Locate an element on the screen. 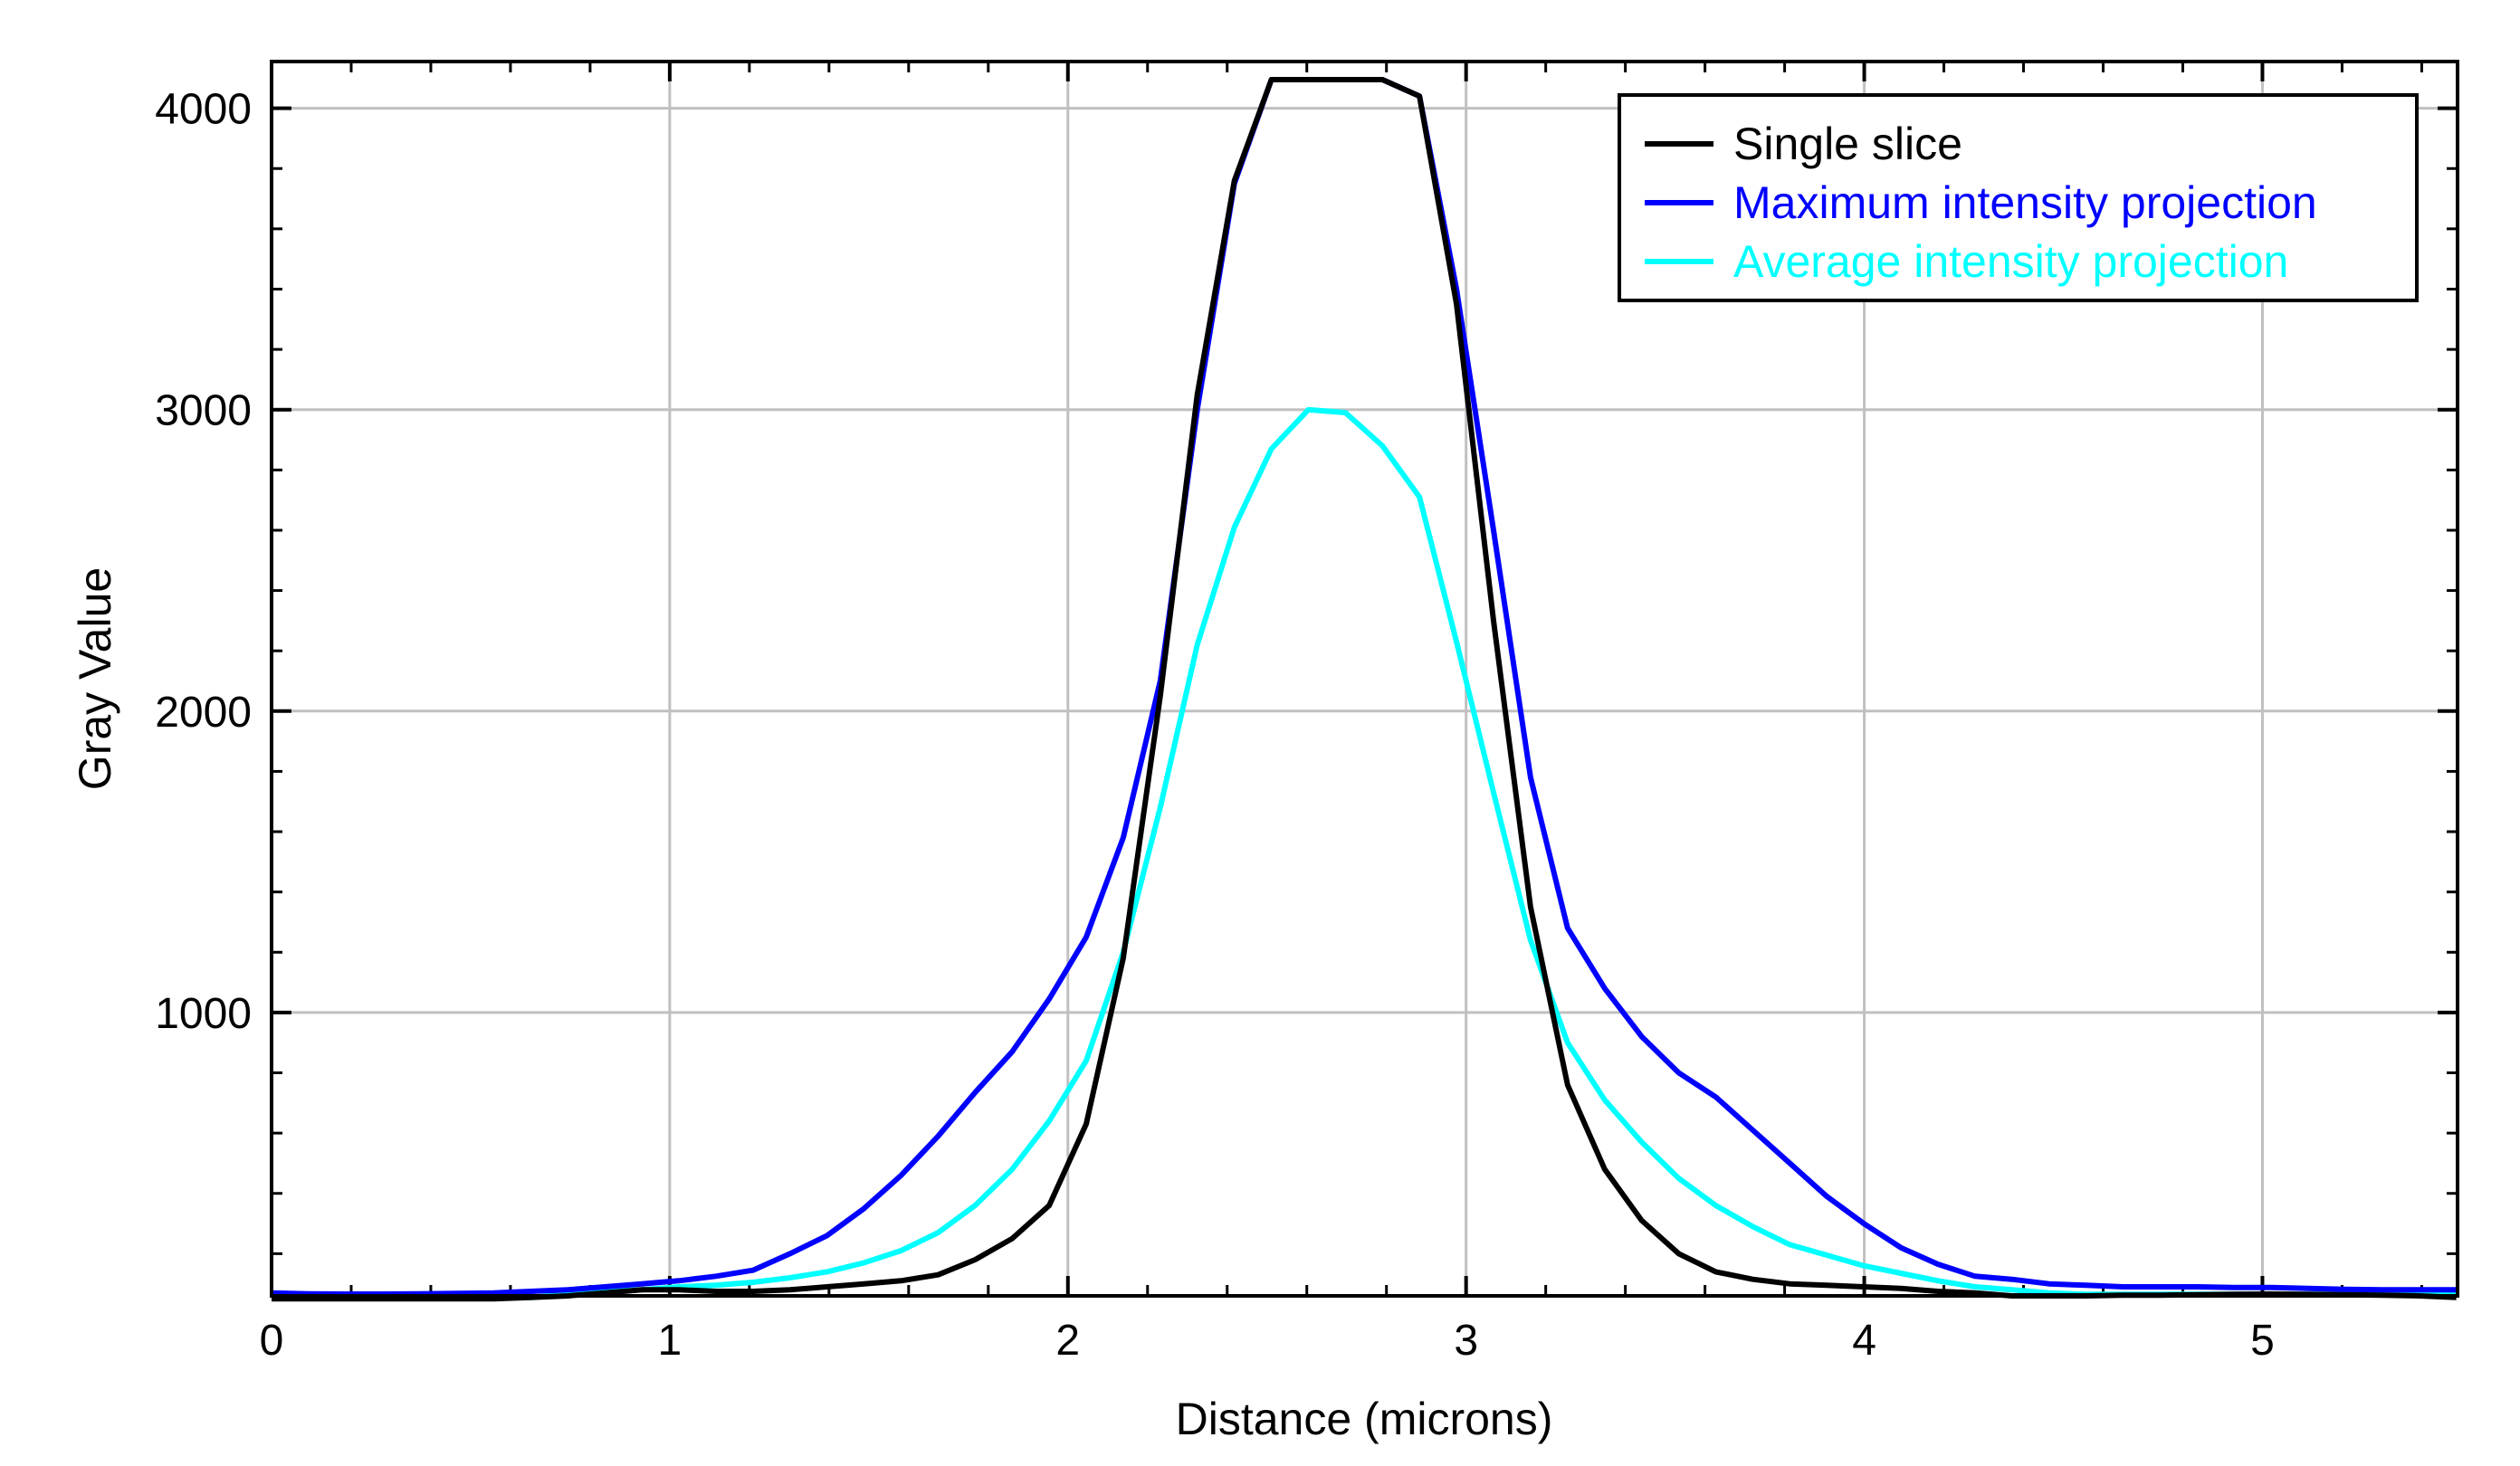 This screenshot has width=2520, height=1466. y-tick-label: 1000 is located at coordinates (203, 1014).